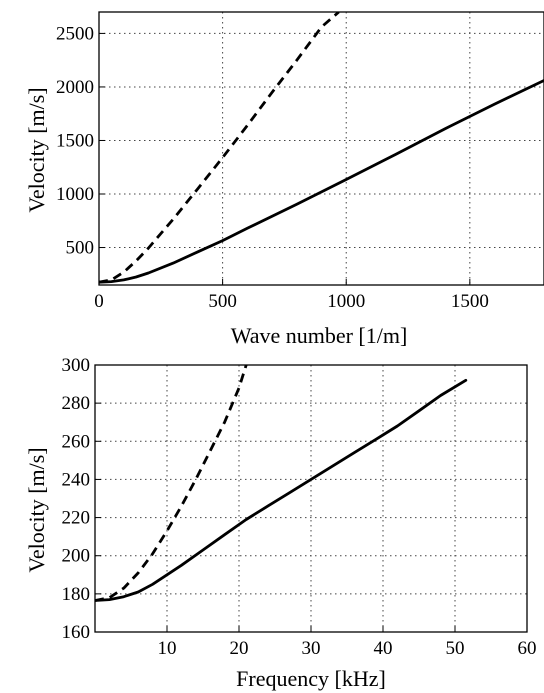 This screenshot has width=544, height=693. Describe the element at coordinates (455, 648) in the screenshot. I see `x-tick-label: 50` at that location.